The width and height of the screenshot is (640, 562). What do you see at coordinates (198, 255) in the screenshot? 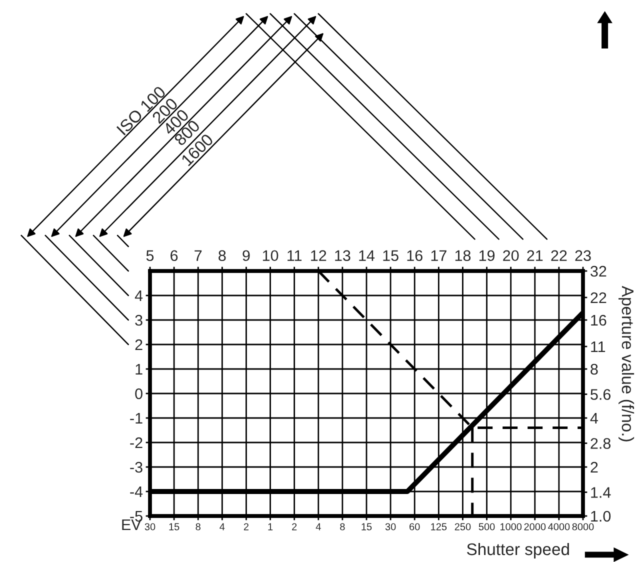
I see `x2-tick-label: 7` at bounding box center [198, 255].